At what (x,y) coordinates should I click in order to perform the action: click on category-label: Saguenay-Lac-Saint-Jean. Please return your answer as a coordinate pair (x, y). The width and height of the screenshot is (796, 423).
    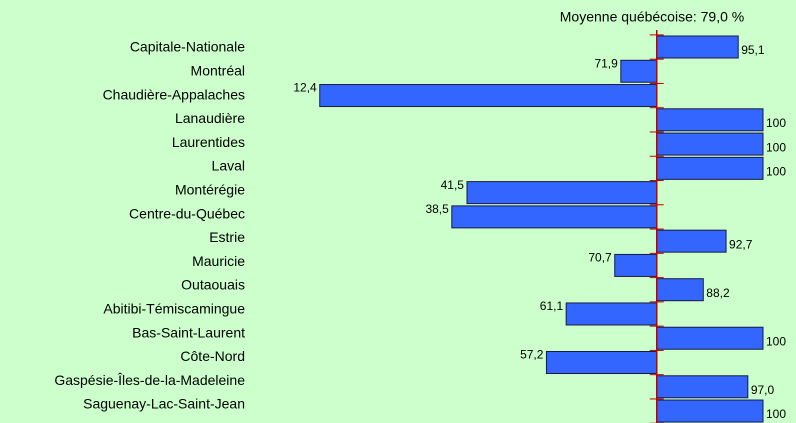
    Looking at the image, I should click on (164, 404).